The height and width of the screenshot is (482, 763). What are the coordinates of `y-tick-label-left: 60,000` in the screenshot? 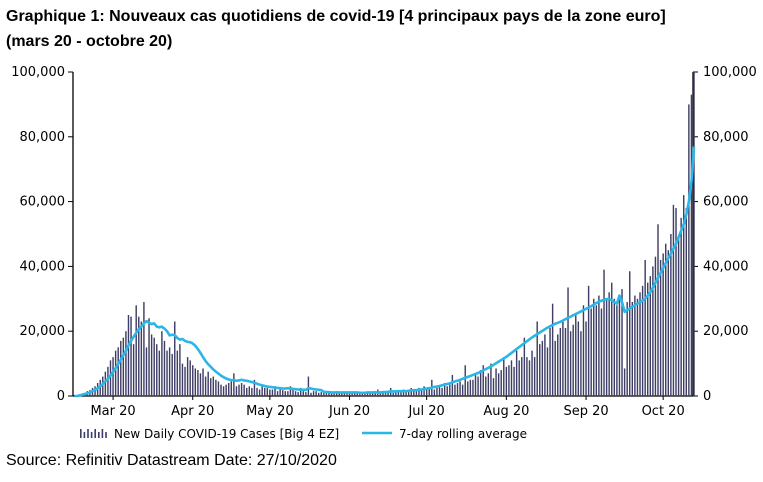 It's located at (43, 202).